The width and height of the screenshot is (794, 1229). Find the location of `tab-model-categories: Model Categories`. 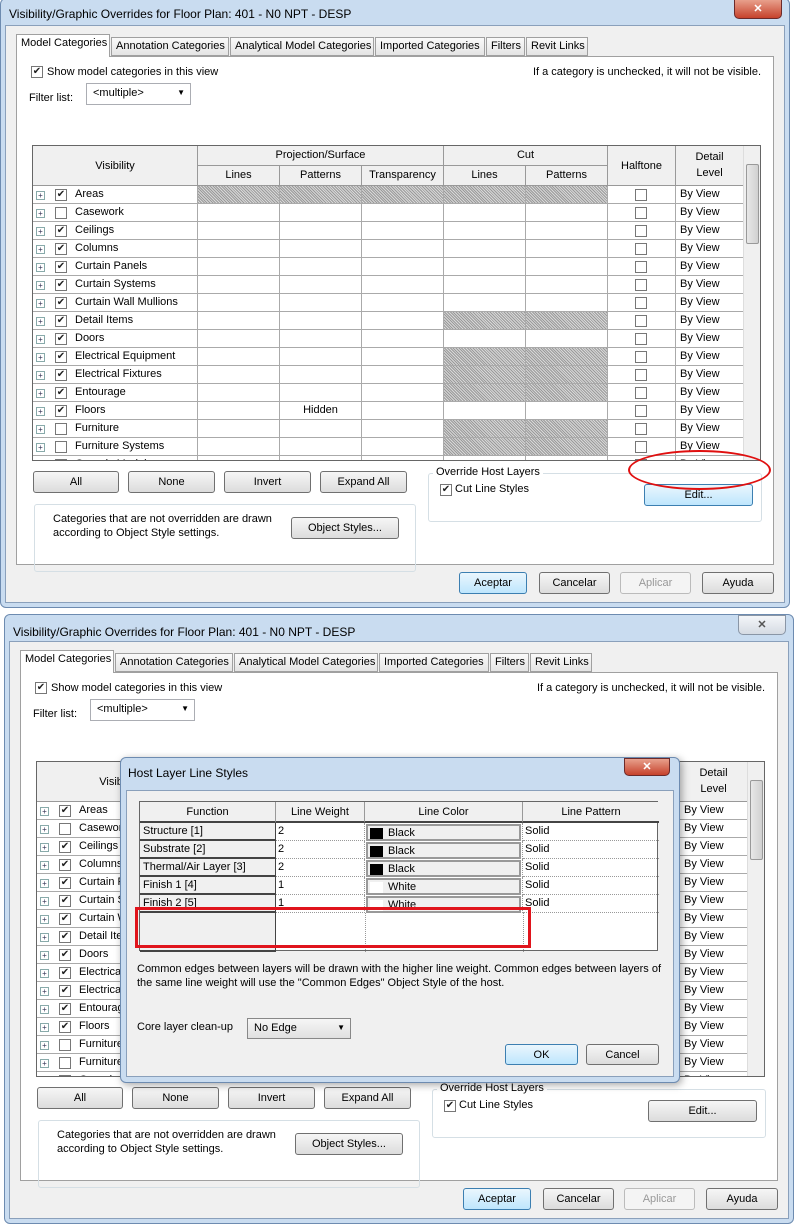

tab-model-categories: Model Categories is located at coordinates (63, 45).